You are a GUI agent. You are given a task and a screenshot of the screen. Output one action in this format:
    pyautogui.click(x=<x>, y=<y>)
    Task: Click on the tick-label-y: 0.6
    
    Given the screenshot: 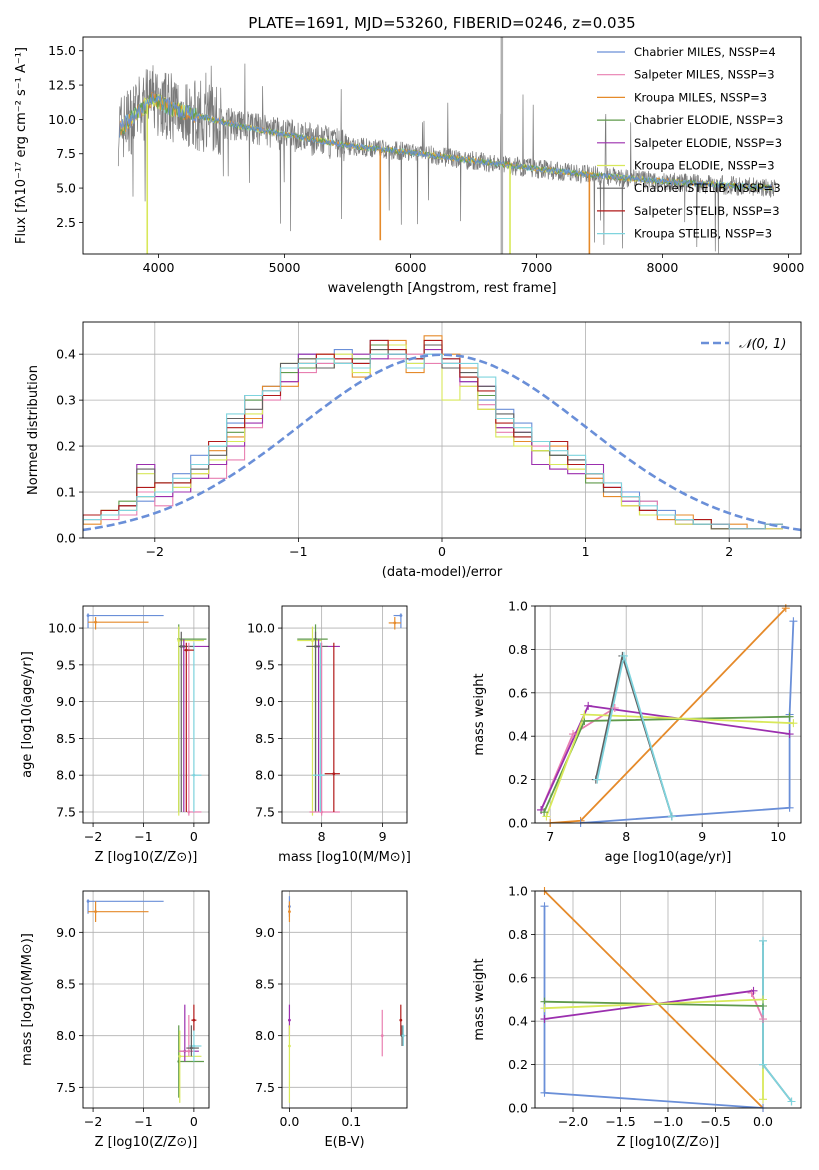 What is the action you would take?
    pyautogui.click(x=518, y=977)
    